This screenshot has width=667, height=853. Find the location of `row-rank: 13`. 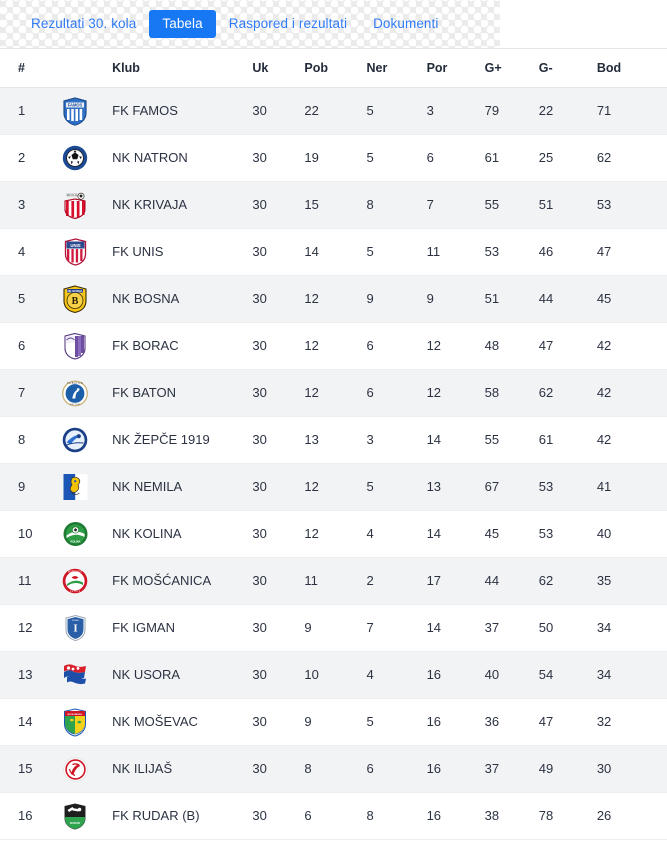

row-rank: 13 is located at coordinates (29, 675).